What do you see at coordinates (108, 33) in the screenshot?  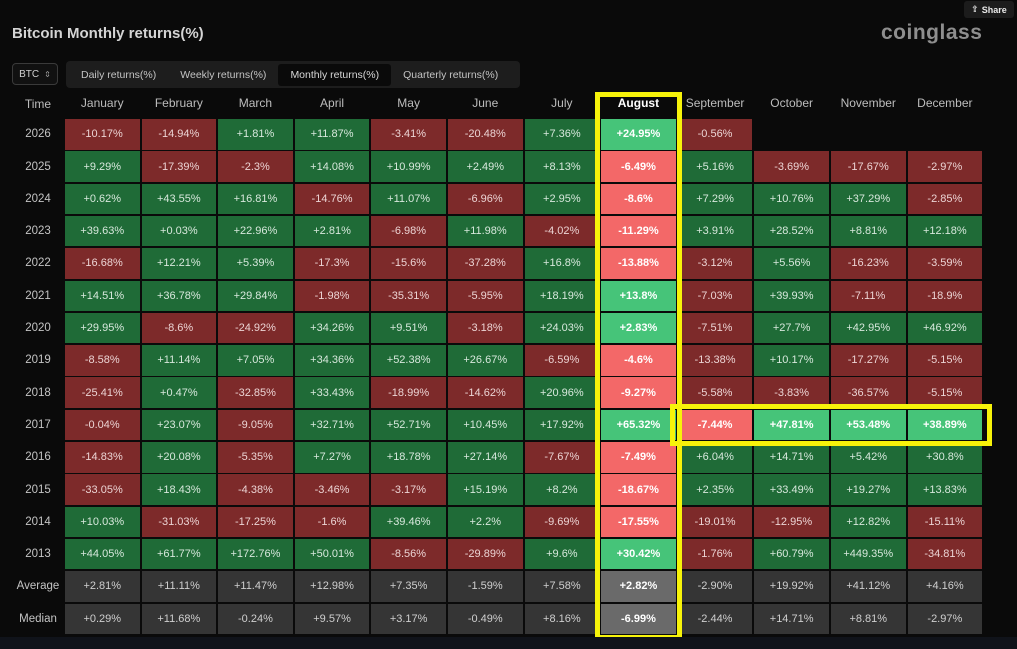 I see `page-title: Bitcoin Monthly returns(%)` at bounding box center [108, 33].